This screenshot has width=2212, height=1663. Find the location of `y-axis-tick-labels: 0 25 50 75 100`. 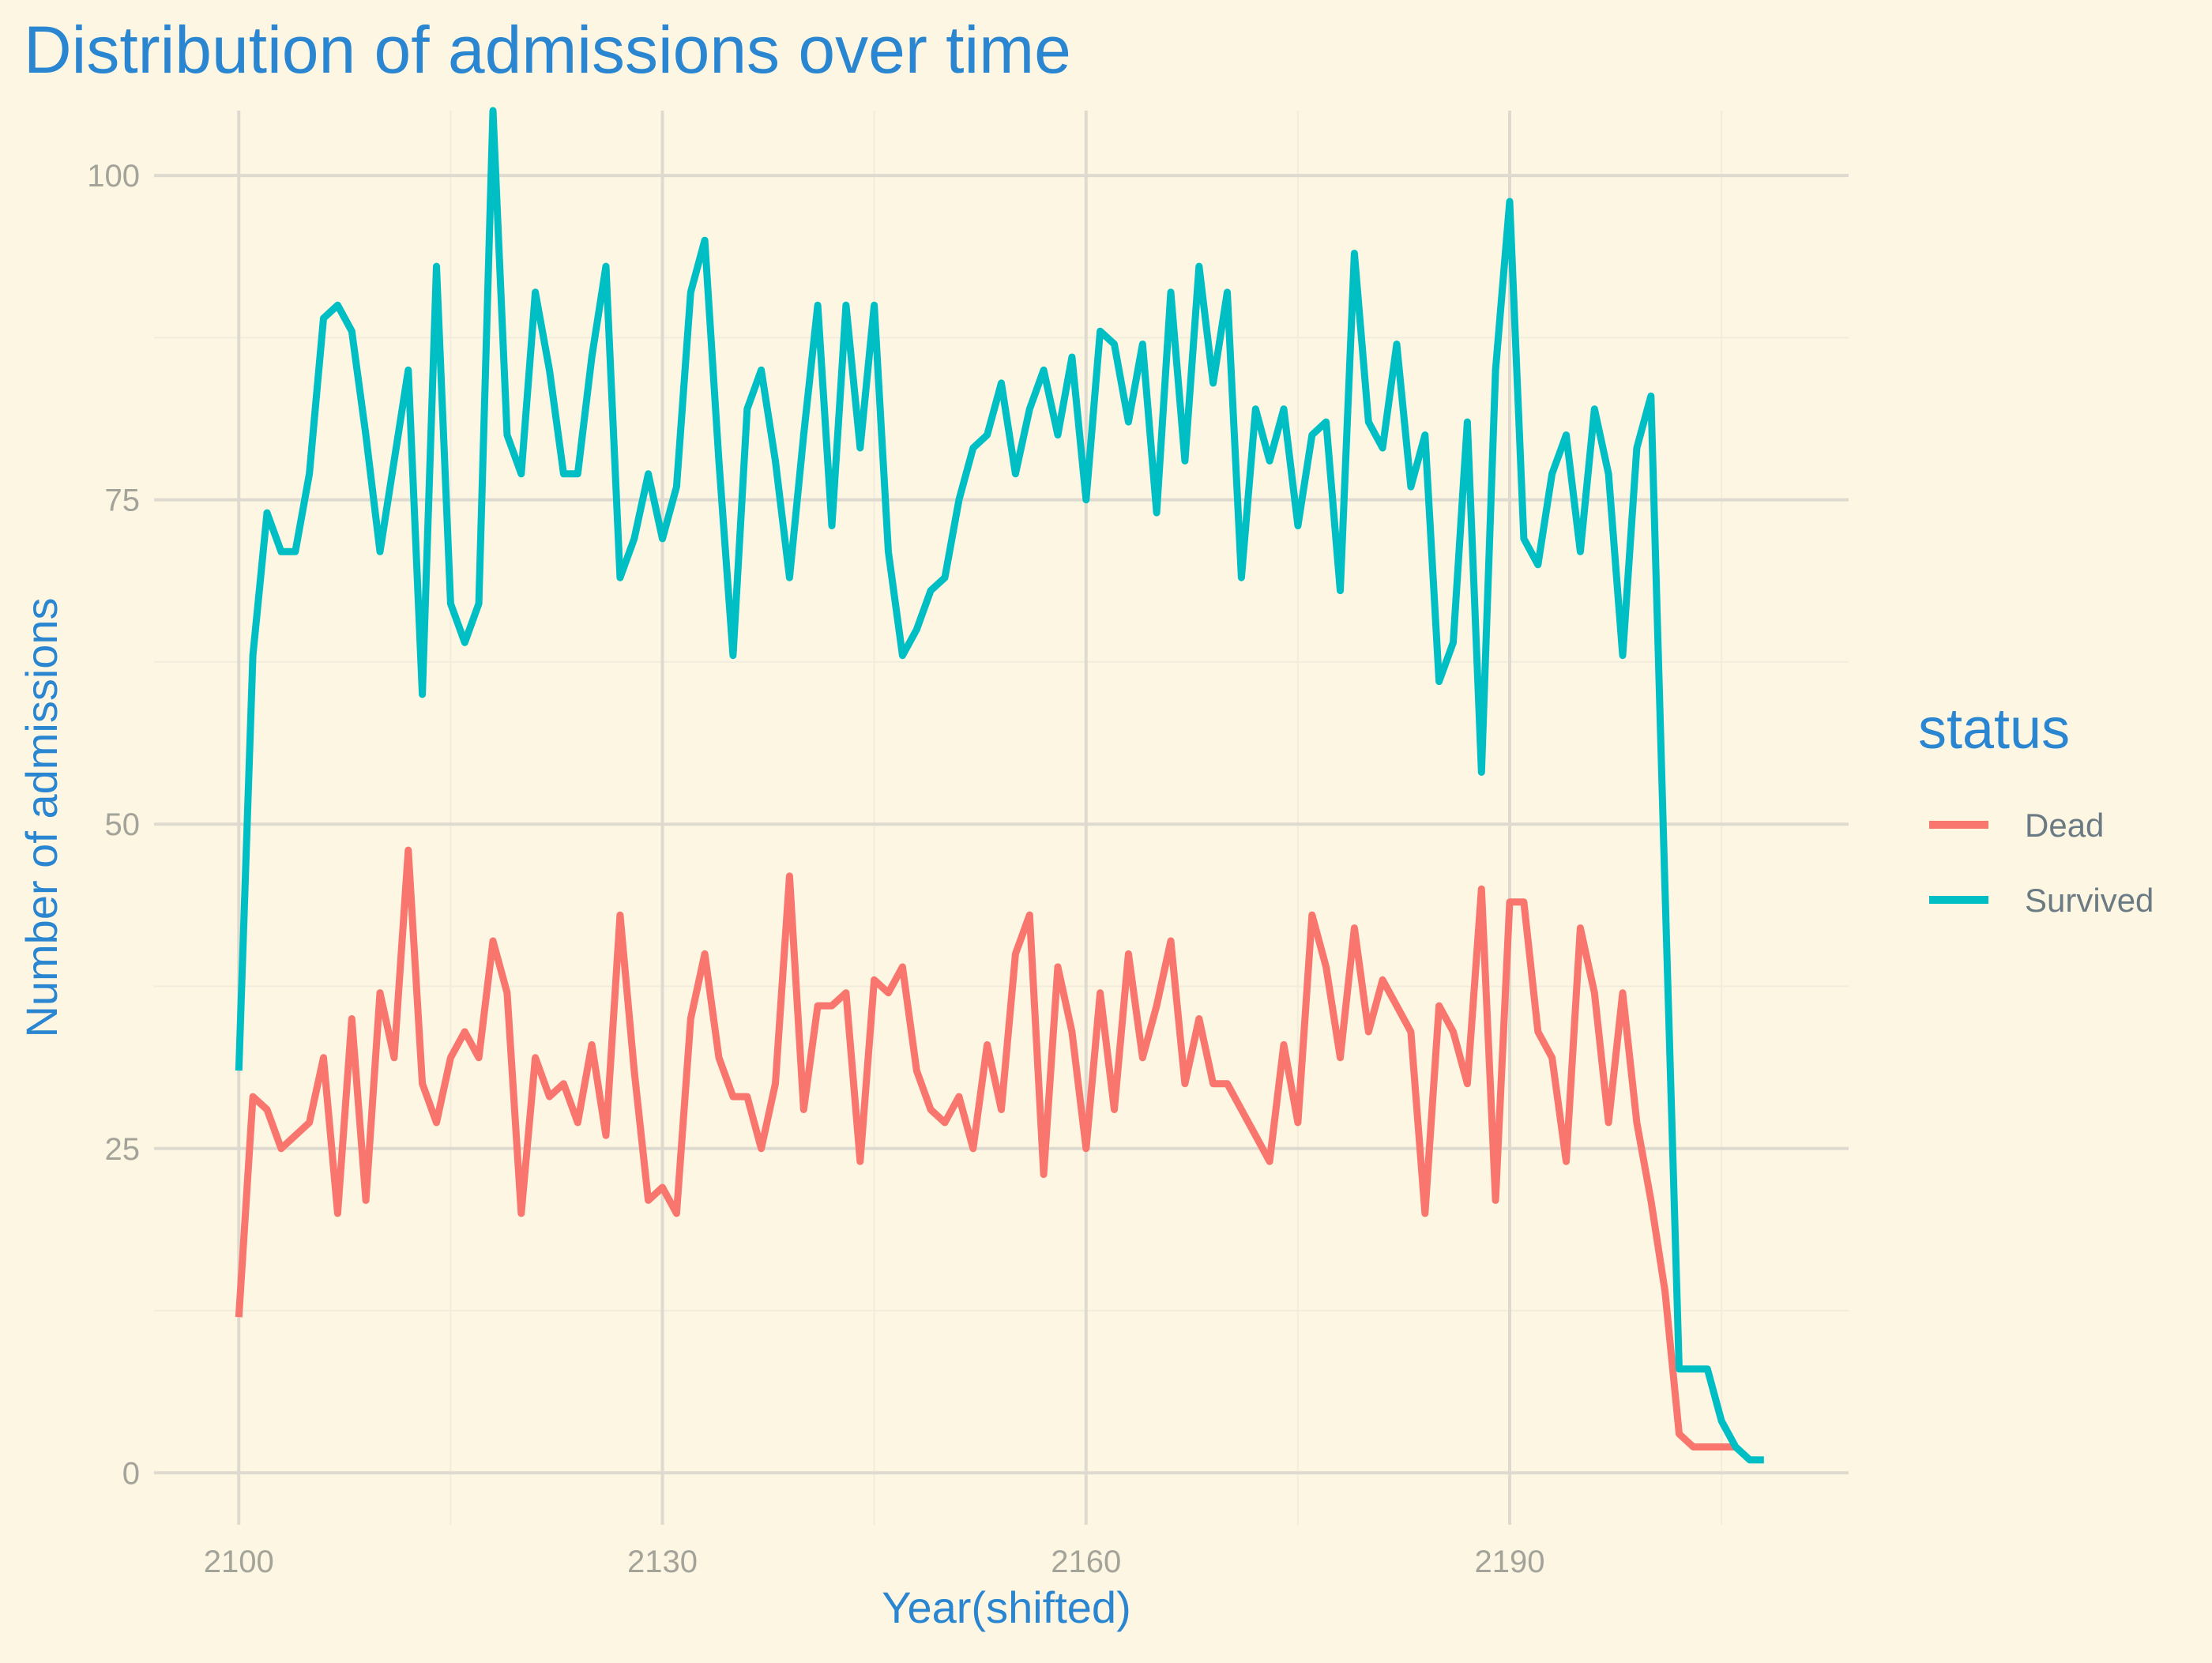

y-axis-tick-labels: 0 25 50 75 100 is located at coordinates (113, 825).